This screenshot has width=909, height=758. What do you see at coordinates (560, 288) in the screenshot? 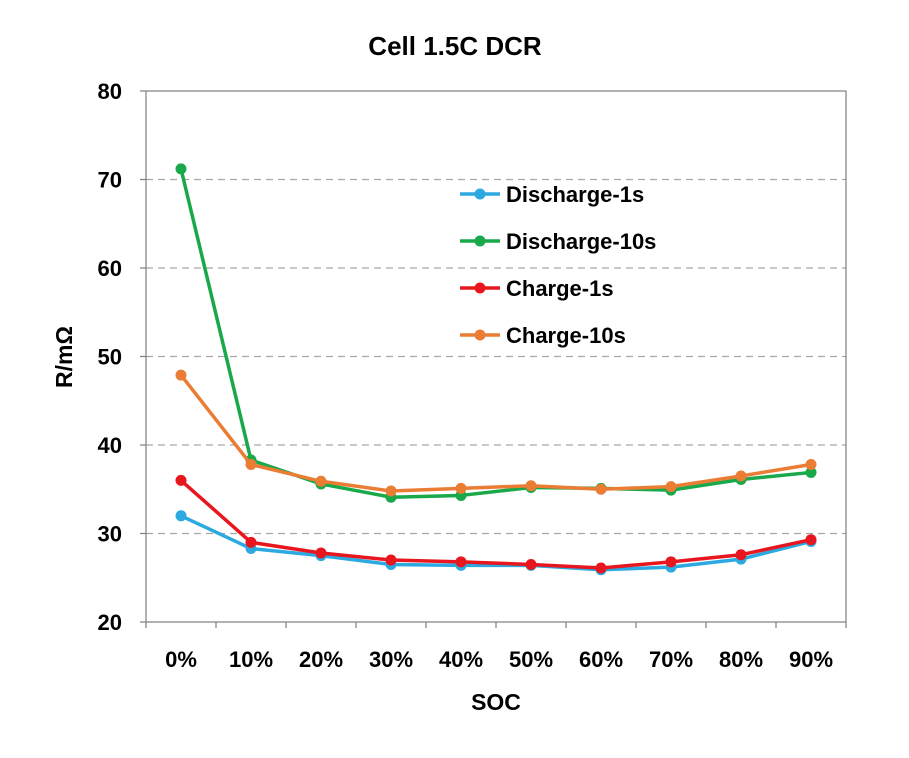
I see `legend-label: Charge-1s` at bounding box center [560, 288].